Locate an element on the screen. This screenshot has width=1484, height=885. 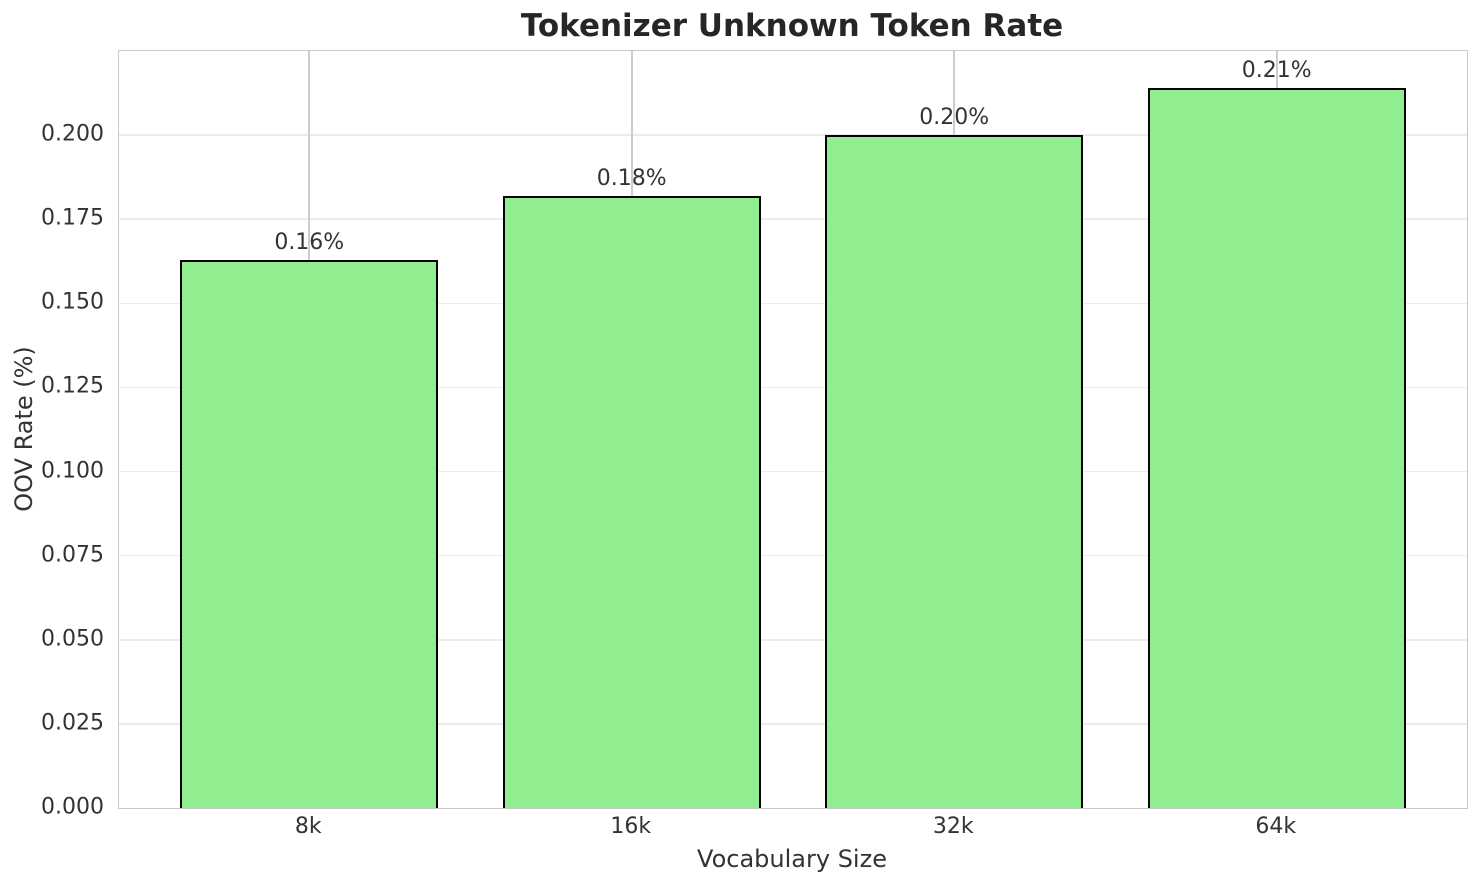
x-tick-label: 8k is located at coordinates (308, 826).